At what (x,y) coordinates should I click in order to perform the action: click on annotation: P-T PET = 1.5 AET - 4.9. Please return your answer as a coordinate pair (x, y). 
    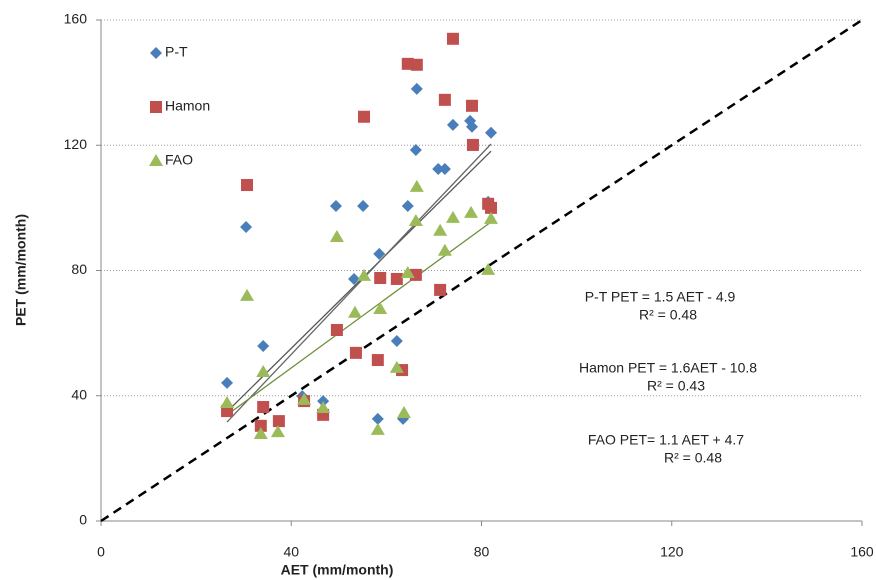
    Looking at the image, I should click on (660, 297).